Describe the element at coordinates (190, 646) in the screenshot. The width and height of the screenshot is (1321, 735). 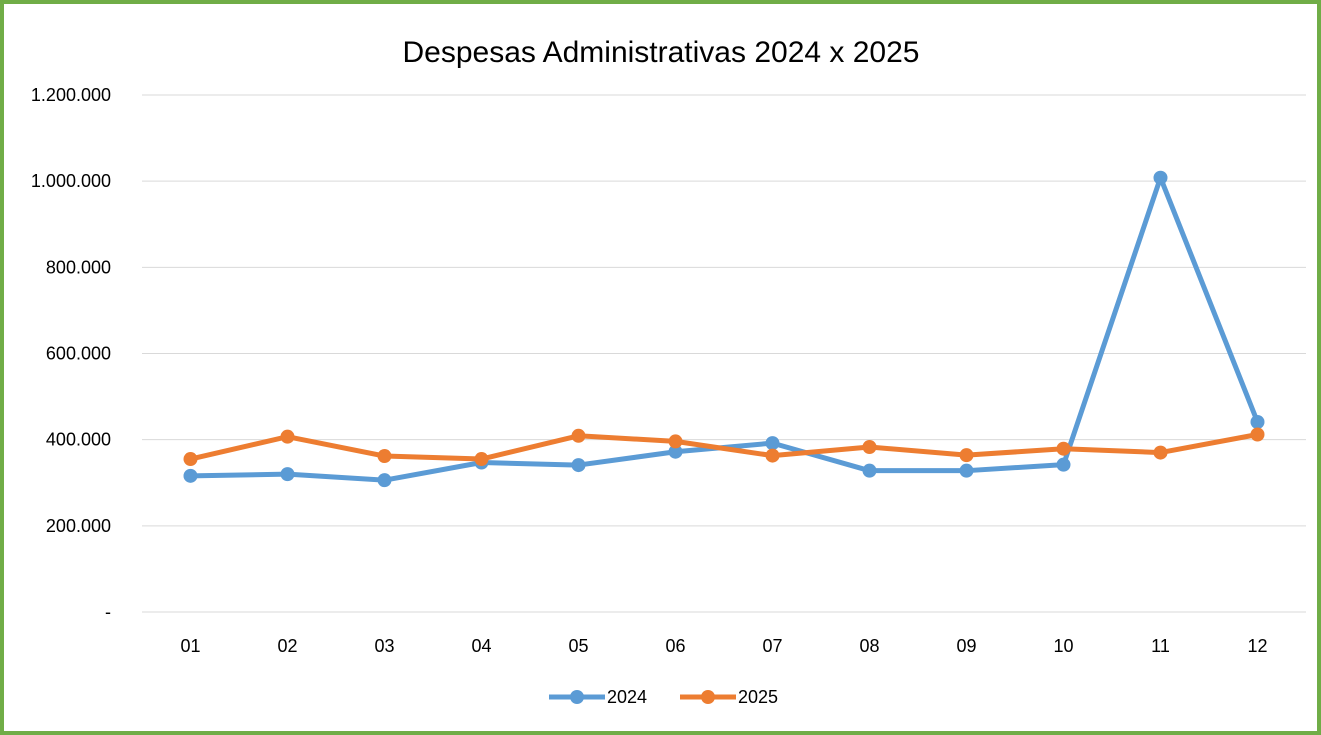
I see `x-tick-label: 01` at that location.